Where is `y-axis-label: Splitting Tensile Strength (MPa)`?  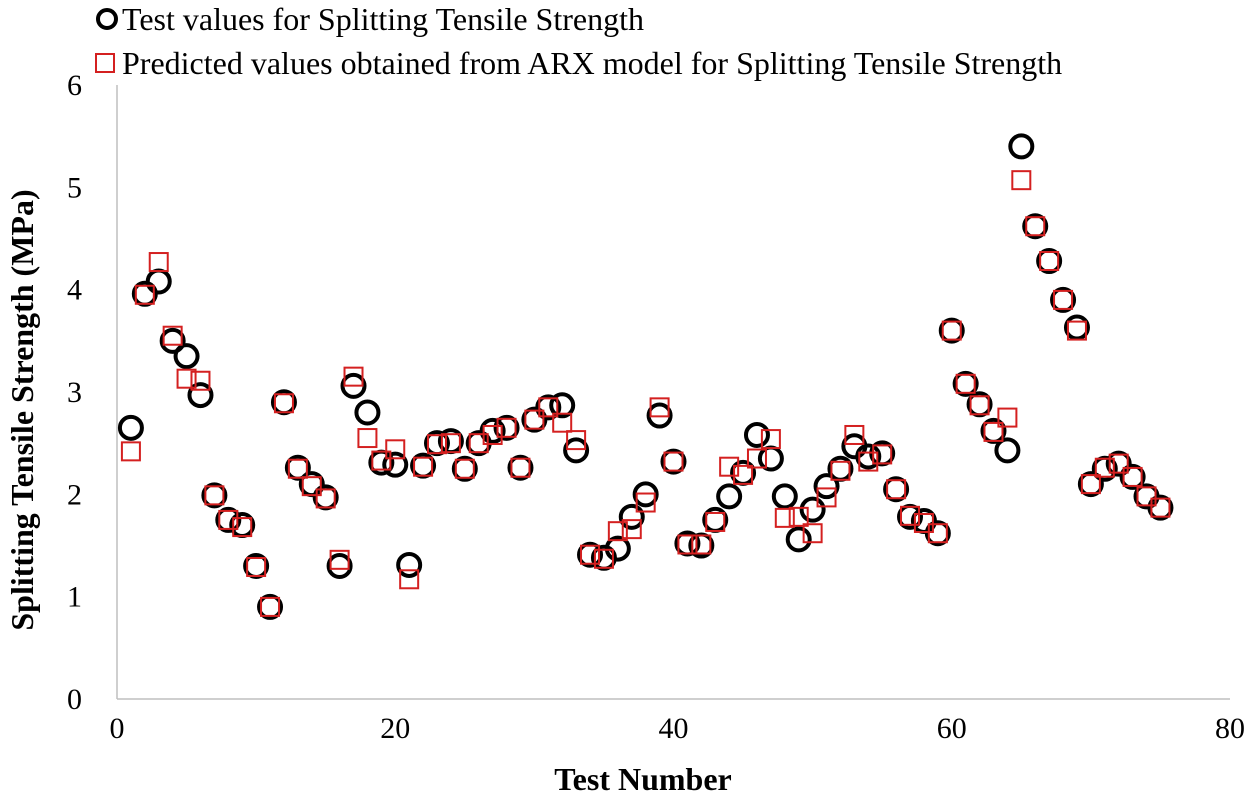 y-axis-label: Splitting Tensile Strength (MPa) is located at coordinates (22, 409).